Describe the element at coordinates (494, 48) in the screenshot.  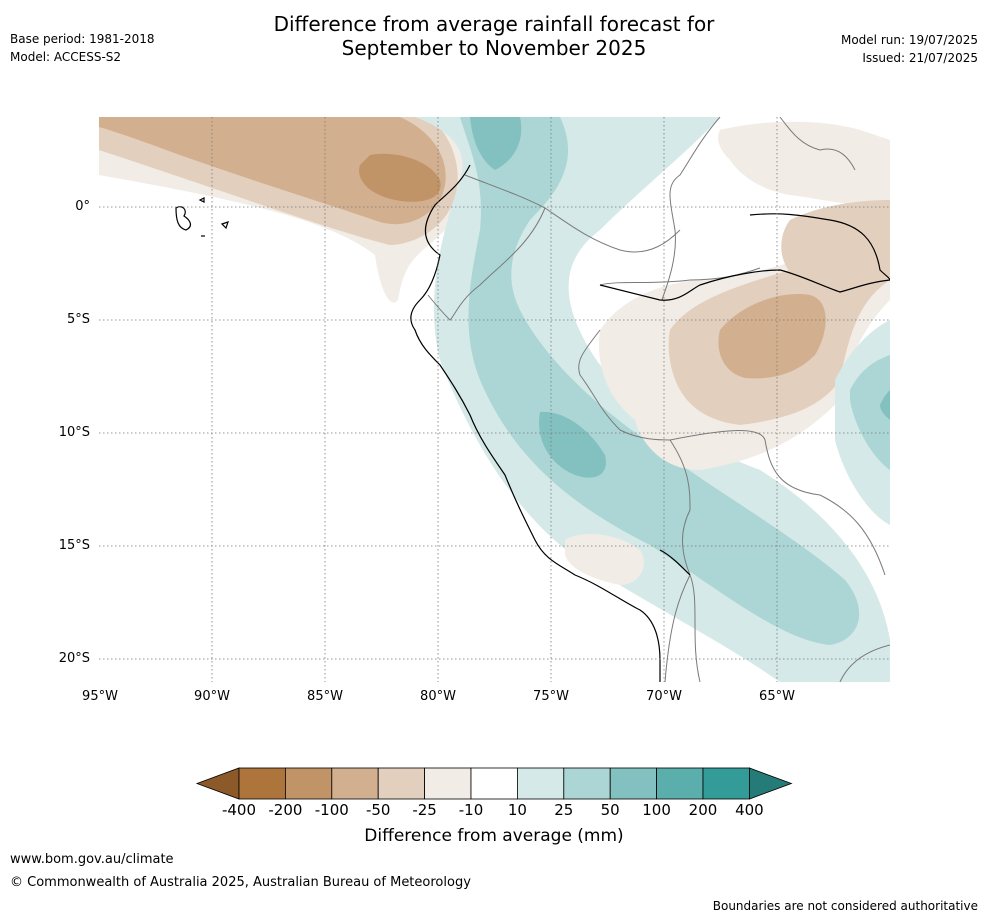
I see `title-line-2: September to November 2025` at that location.